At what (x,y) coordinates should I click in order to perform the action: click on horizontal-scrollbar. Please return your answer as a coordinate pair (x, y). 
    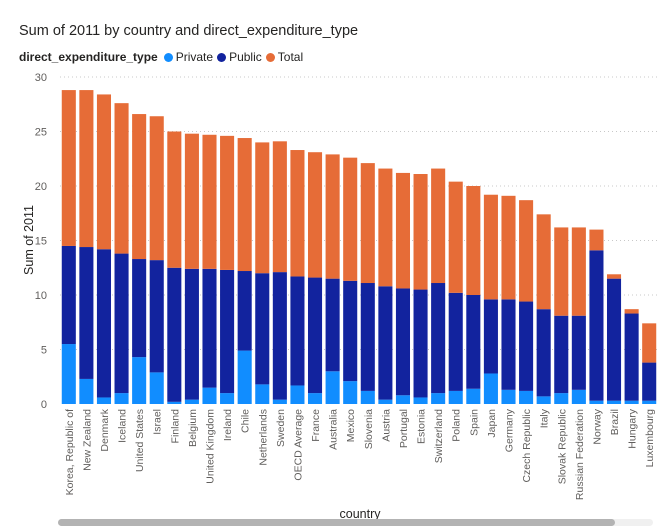
    Looking at the image, I should click on (355, 522).